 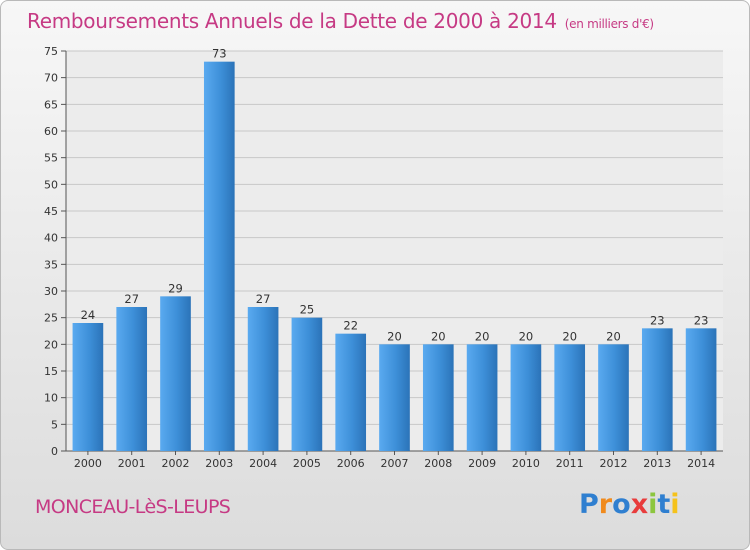 What do you see at coordinates (263, 463) in the screenshot?
I see `x-tick-label: 2004` at bounding box center [263, 463].